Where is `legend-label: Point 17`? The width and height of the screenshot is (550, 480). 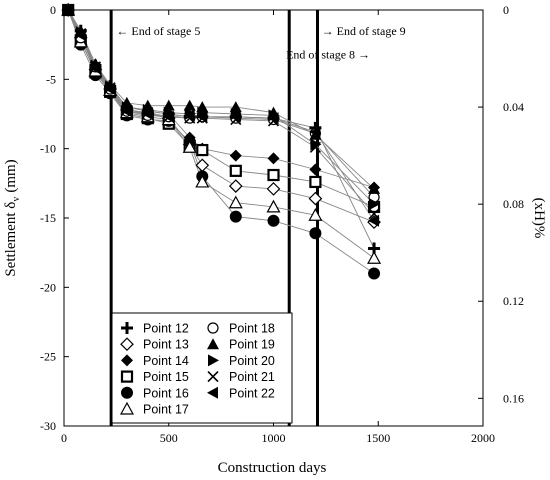
legend-label: Point 17 is located at coordinates (166, 410).